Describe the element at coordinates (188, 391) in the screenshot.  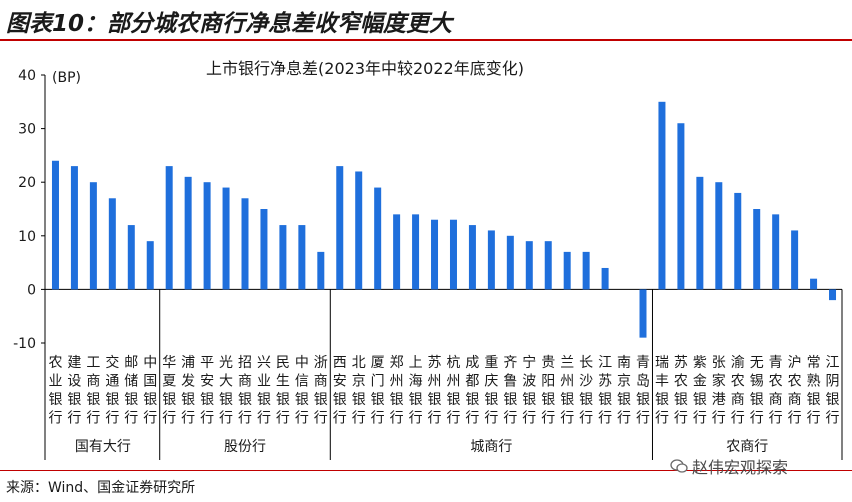
I see `x-tick-label: 浦发银行` at that location.